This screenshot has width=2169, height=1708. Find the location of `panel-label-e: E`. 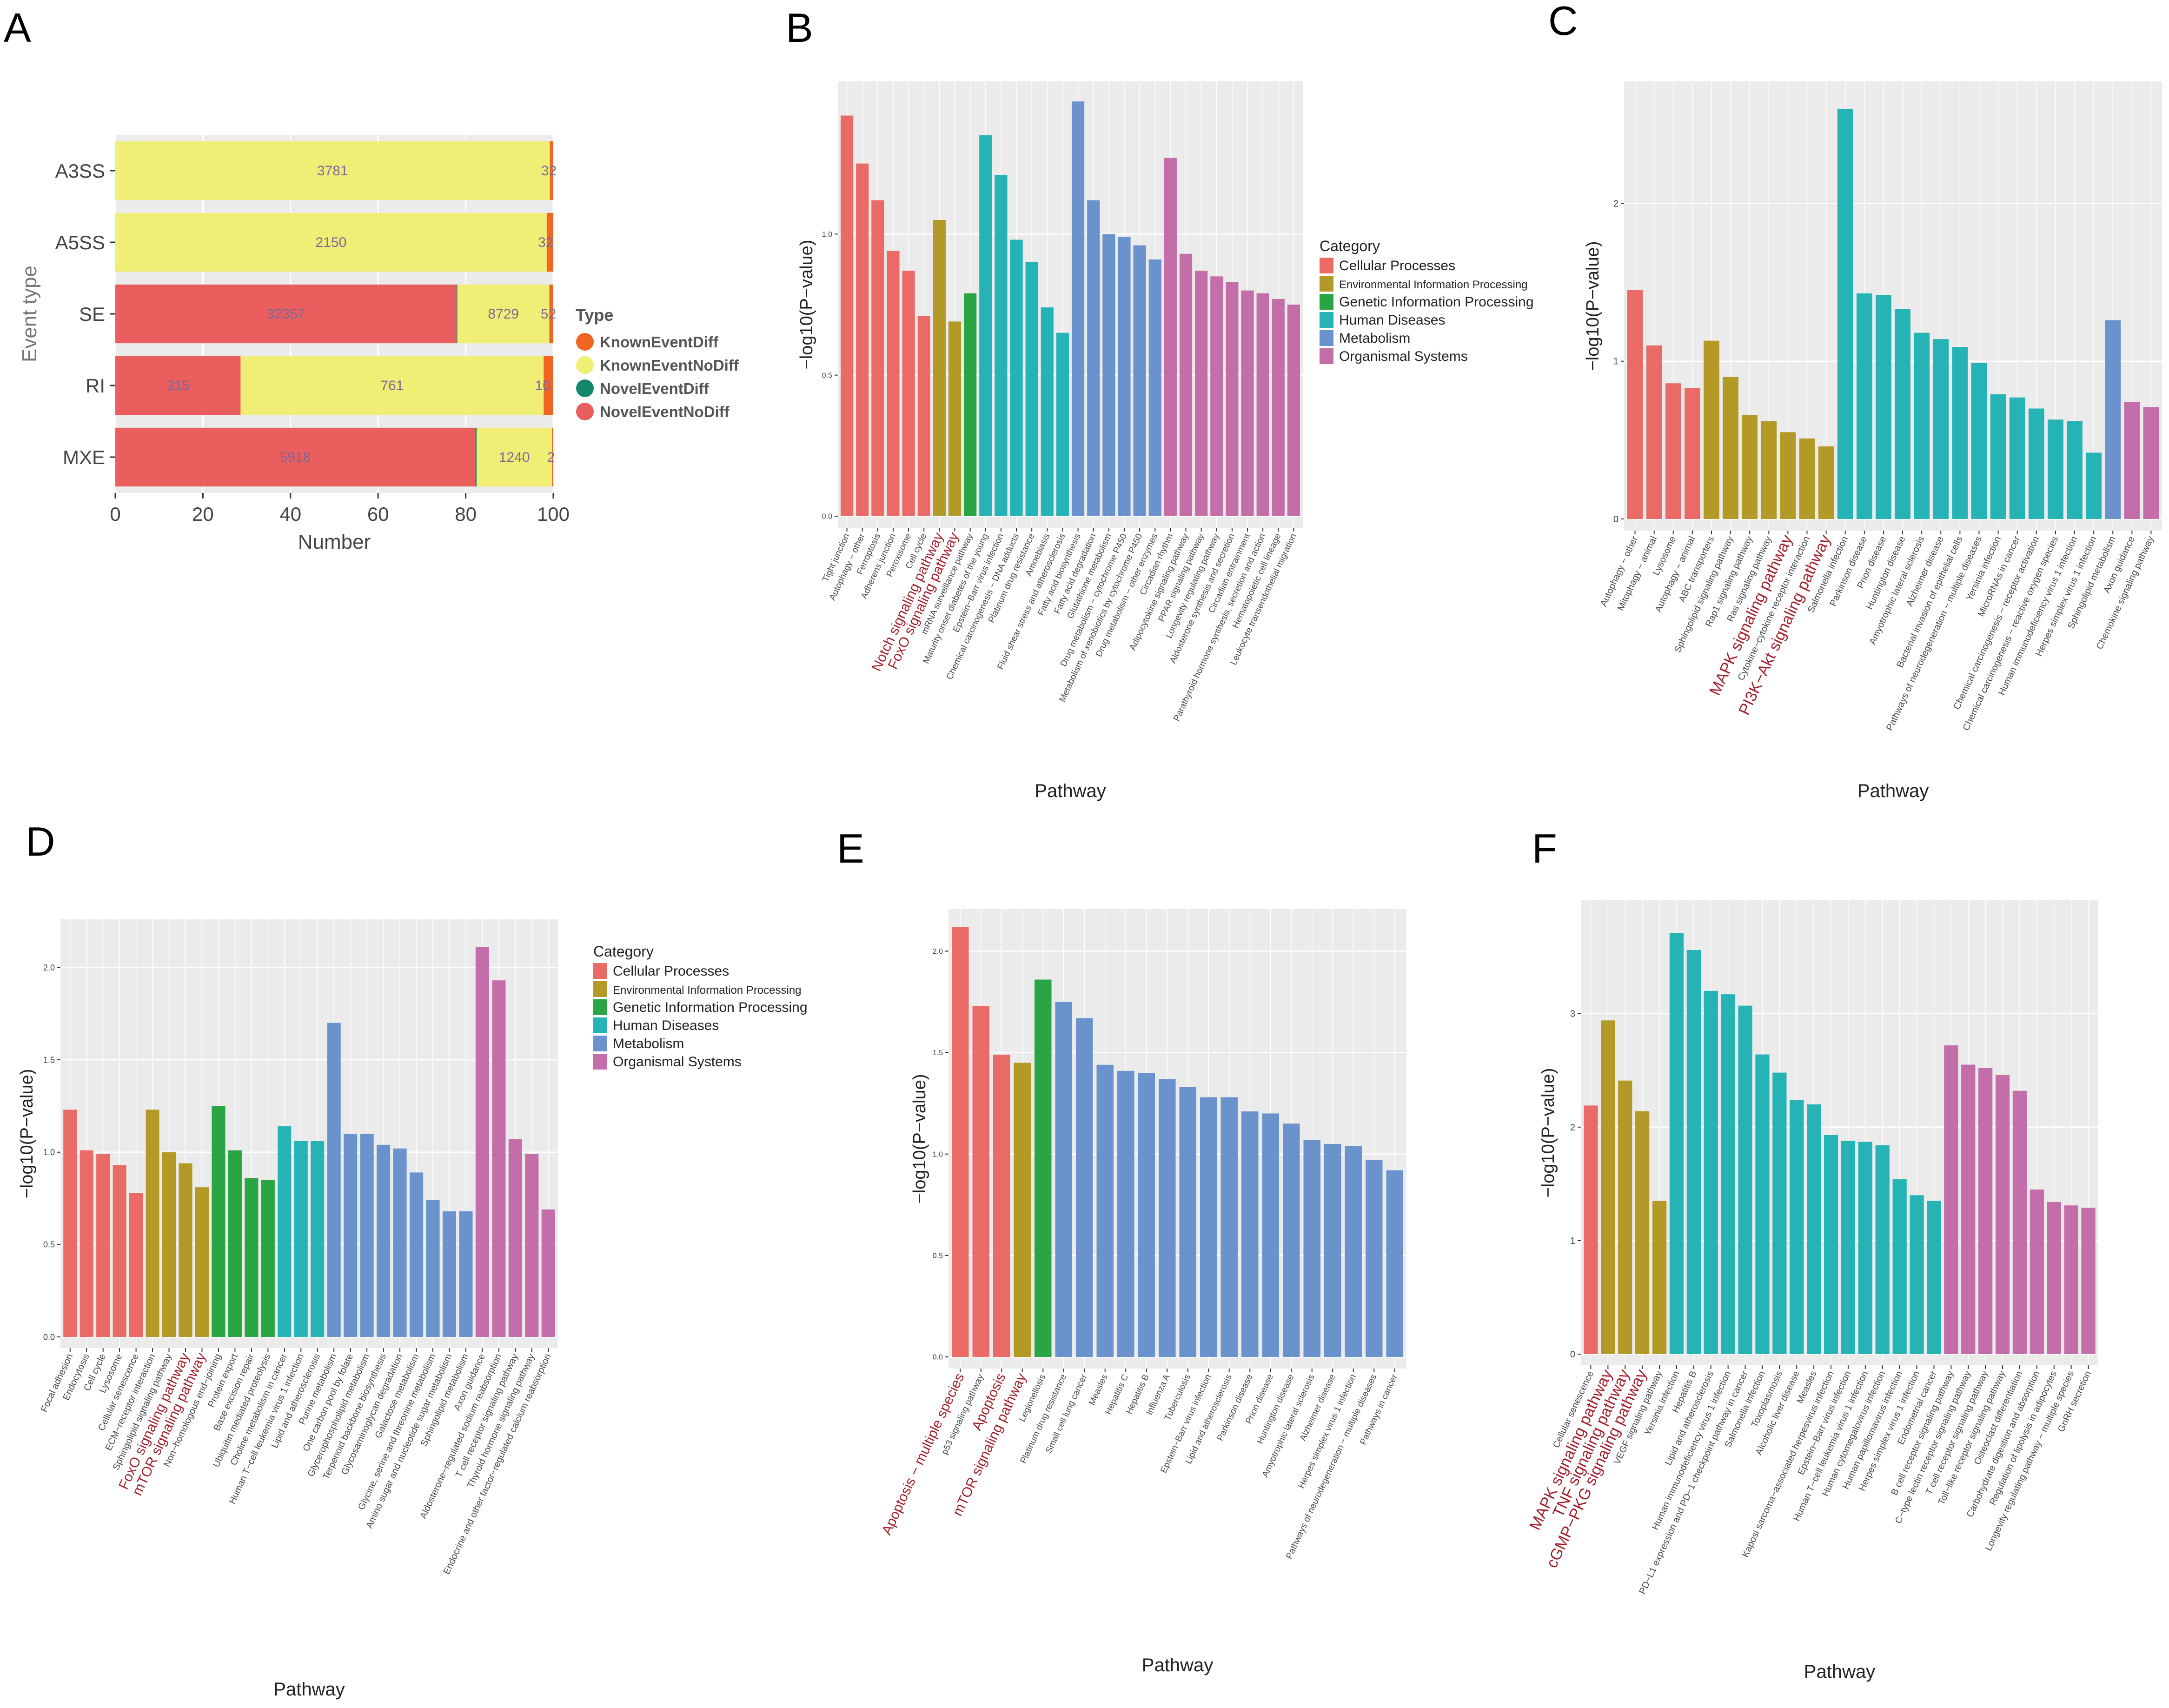

panel-label-e: E is located at coordinates (850, 848).